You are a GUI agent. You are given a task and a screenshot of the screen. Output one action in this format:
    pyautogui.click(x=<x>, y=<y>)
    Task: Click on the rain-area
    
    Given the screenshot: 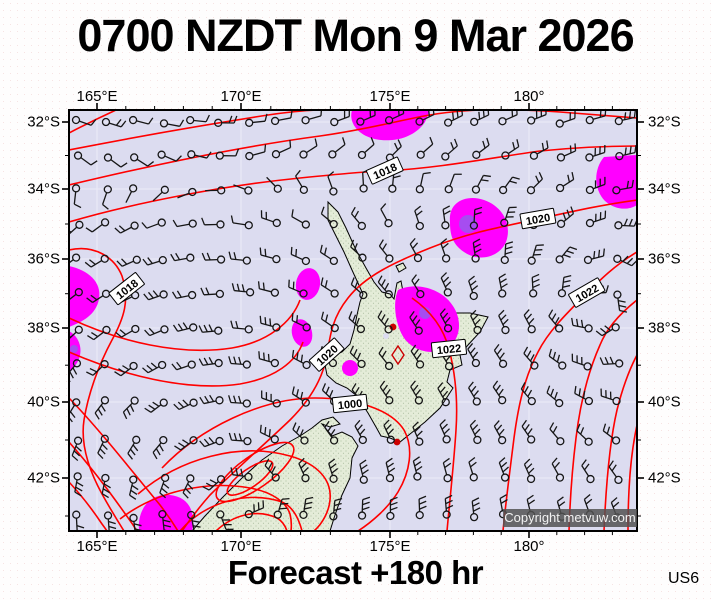 What is the action you would take?
    pyautogui.click(x=302, y=333)
    